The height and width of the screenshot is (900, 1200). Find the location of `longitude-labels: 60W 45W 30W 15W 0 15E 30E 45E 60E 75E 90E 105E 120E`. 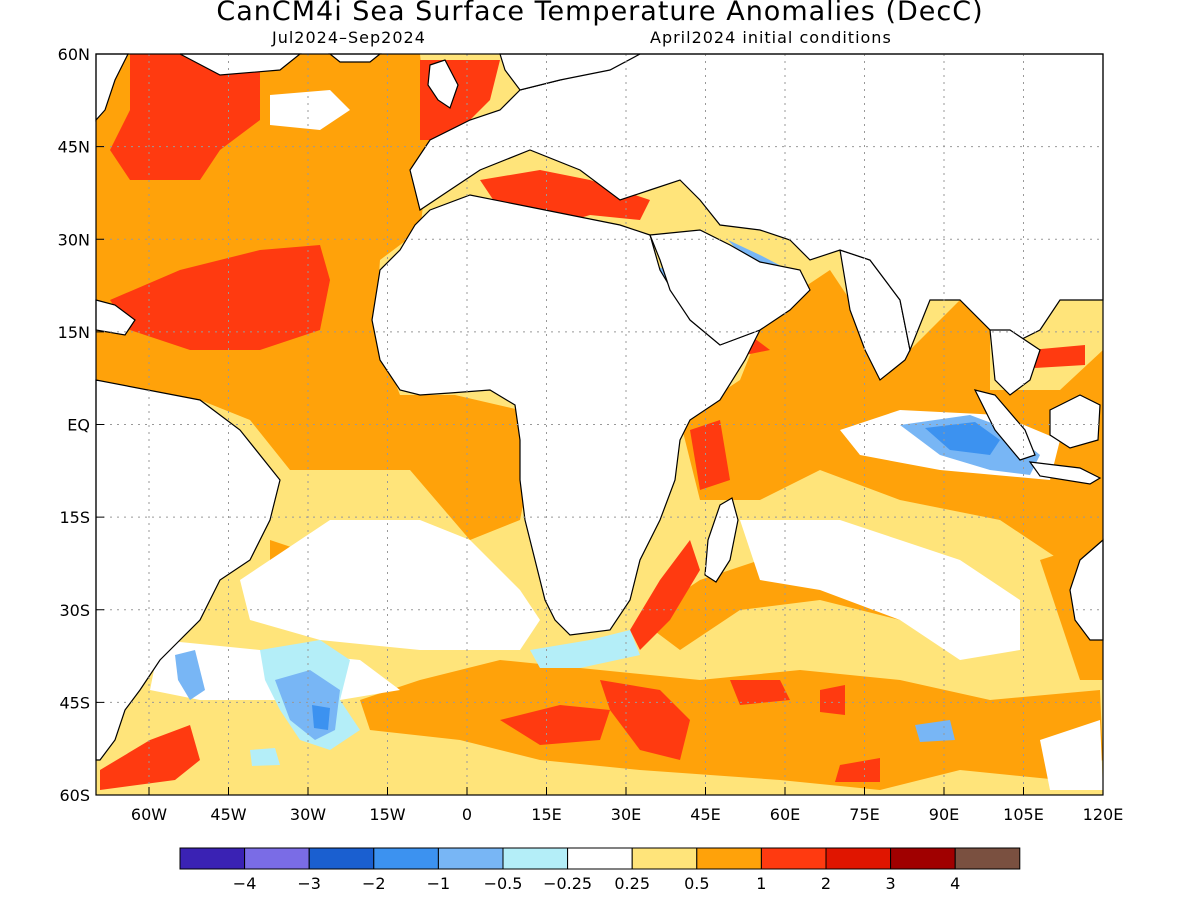

longitude-labels: 60W 45W 30W 15W 0 15E 30E 45E 60E 75E 90E 105E 120E is located at coordinates (627, 814).